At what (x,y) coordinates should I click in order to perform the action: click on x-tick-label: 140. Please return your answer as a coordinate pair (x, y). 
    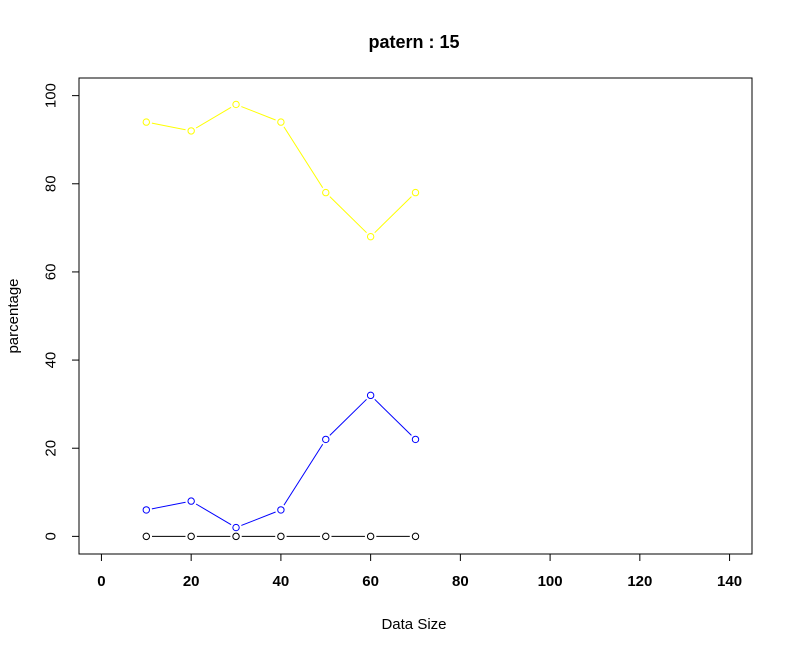
    Looking at the image, I should click on (729, 581).